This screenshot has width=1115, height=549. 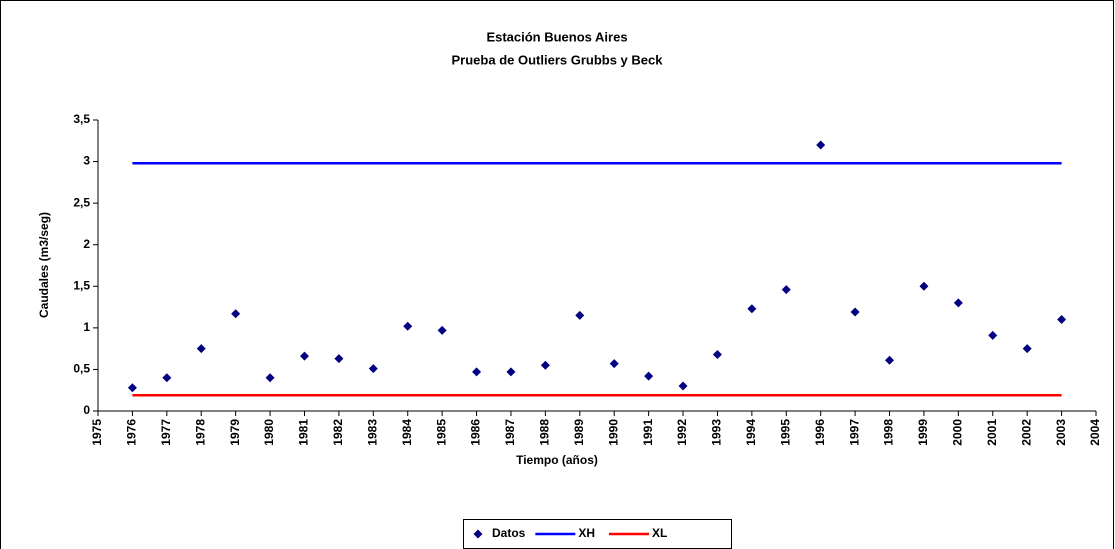 What do you see at coordinates (166, 432) in the screenshot?
I see `x-tick-label: 1977` at bounding box center [166, 432].